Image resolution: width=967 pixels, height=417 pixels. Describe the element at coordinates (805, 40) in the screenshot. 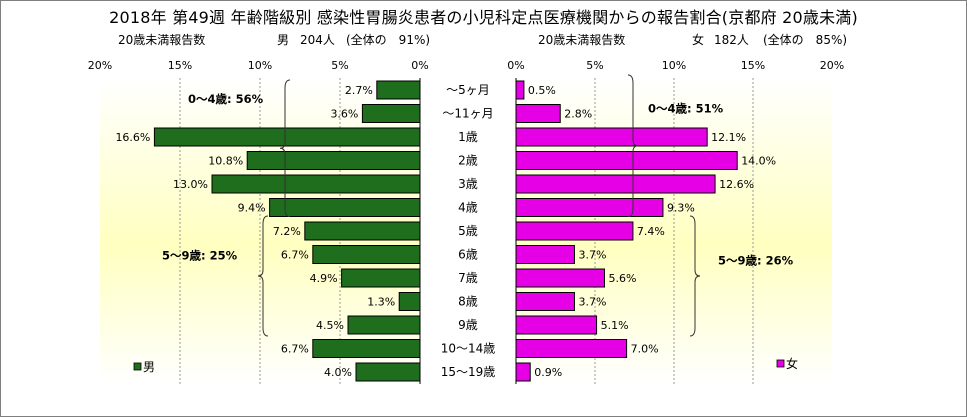

I see `female-share: (全体の 85%)` at that location.